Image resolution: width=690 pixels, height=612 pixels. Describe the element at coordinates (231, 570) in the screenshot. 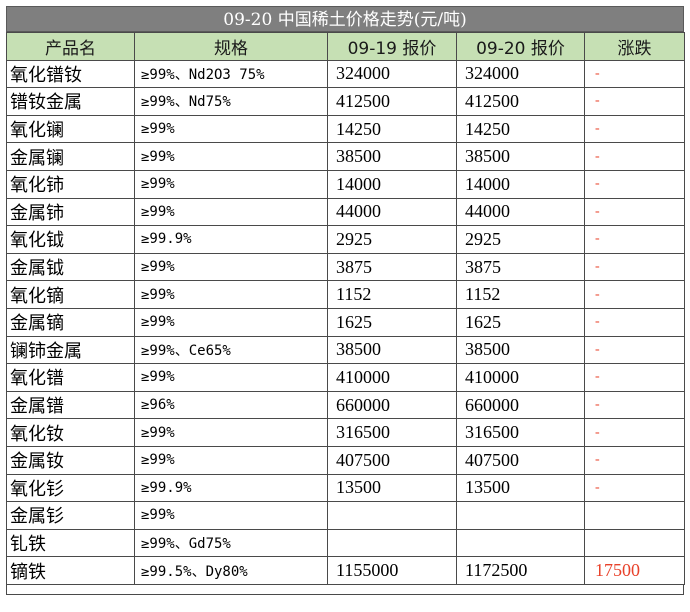

I see `spec-cell: ≥99.5%、Dy80%` at that location.